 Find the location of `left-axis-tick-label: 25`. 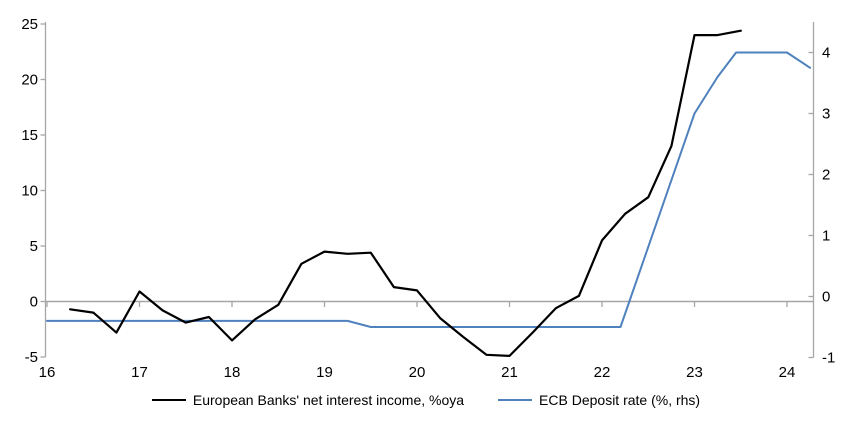

left-axis-tick-label: 25 is located at coordinates (29, 24).